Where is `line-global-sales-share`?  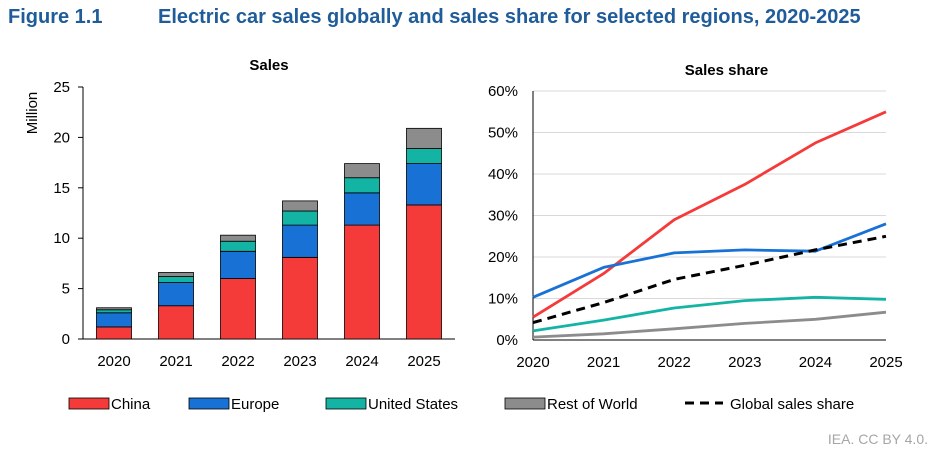 line-global-sales-share is located at coordinates (709, 279).